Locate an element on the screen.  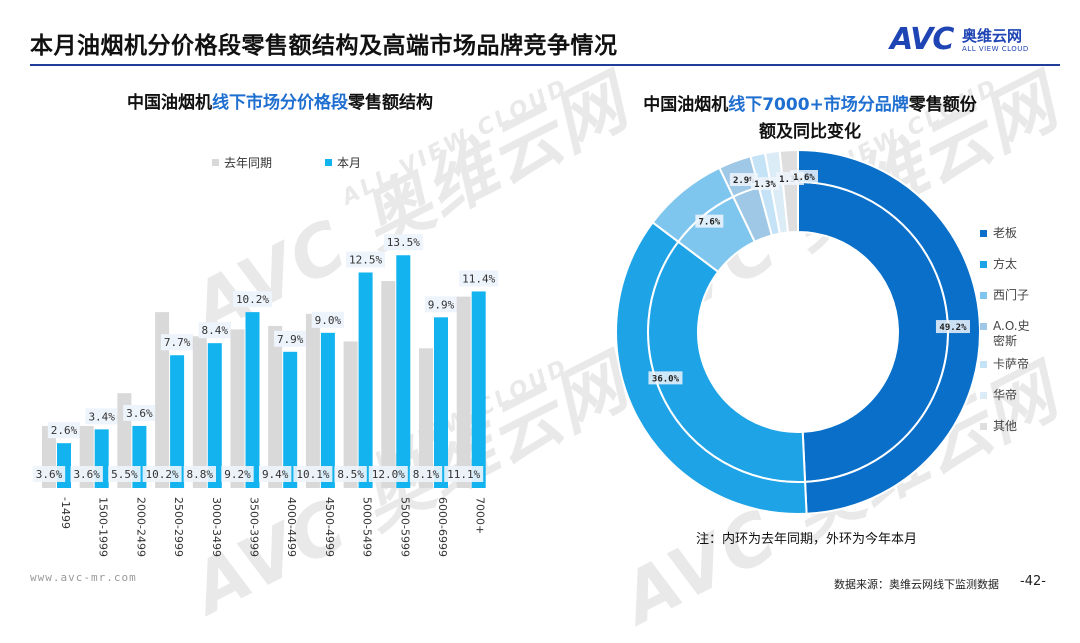
donut-legend-line: 其他 is located at coordinates (1005, 426).